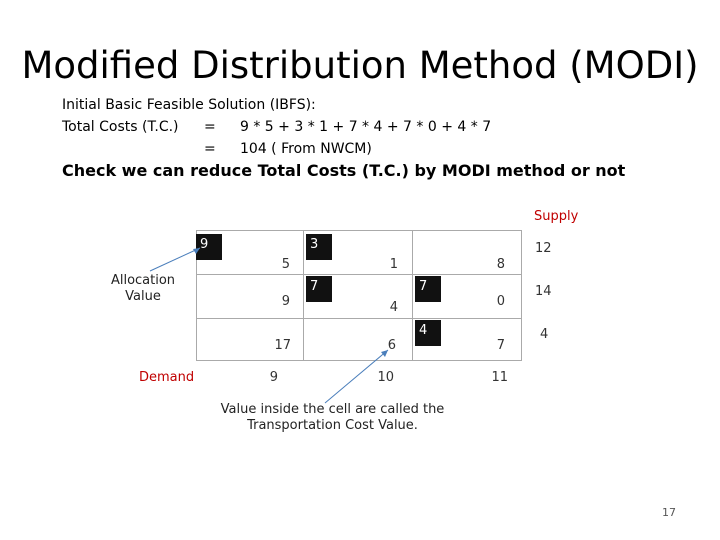 This screenshot has height=540, width=720. I want to click on cost-value: 7, so click(500, 345).